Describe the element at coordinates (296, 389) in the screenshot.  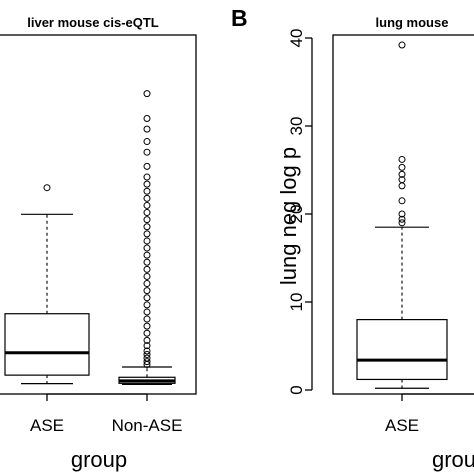
I see `lung-y-tick-label: 0` at that location.